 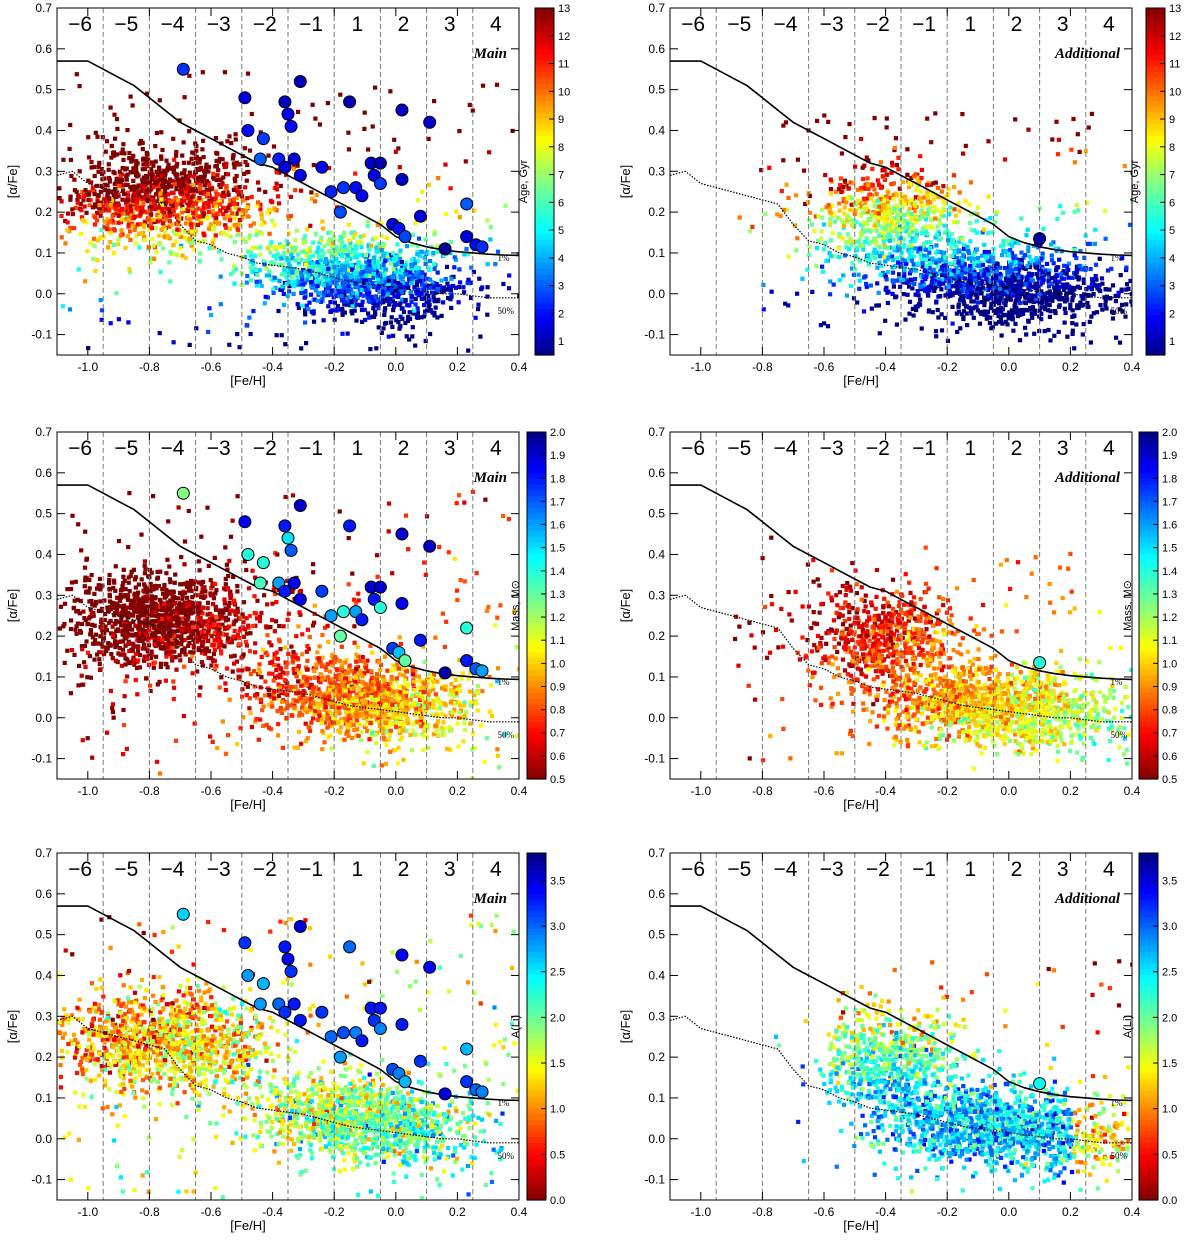 What do you see at coordinates (1169, 502) in the screenshot?
I see `colorbar-tick-label: 1.7` at bounding box center [1169, 502].